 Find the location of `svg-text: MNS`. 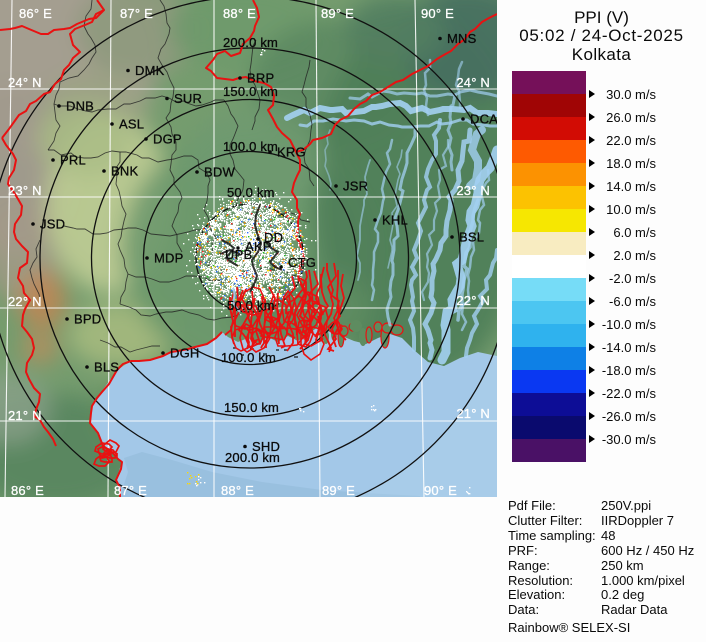

svg-text: MNS is located at coordinates (462, 38).